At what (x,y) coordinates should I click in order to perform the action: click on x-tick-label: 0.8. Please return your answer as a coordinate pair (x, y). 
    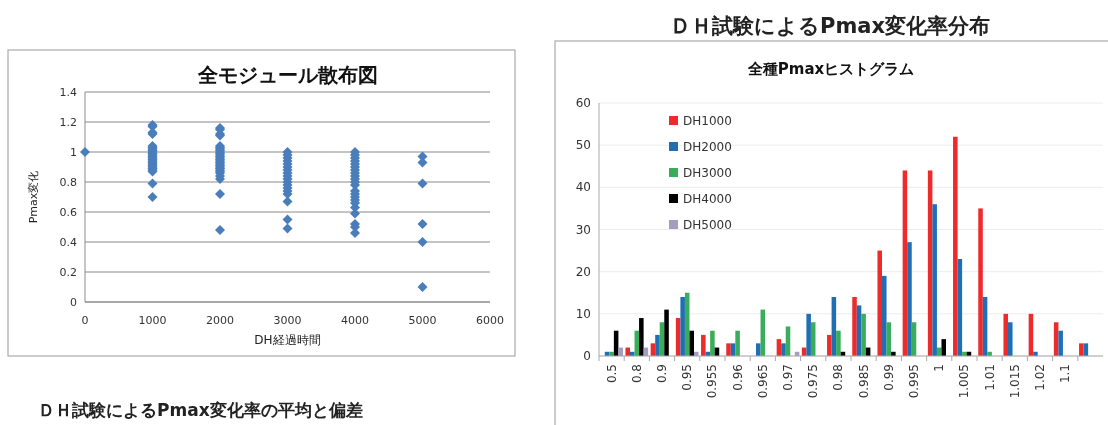
    Looking at the image, I should click on (636, 374).